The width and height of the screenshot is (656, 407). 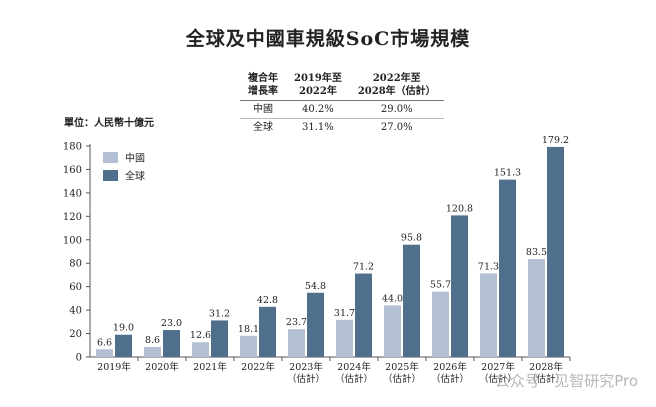 I want to click on data-label: 54.8, so click(x=315, y=286).